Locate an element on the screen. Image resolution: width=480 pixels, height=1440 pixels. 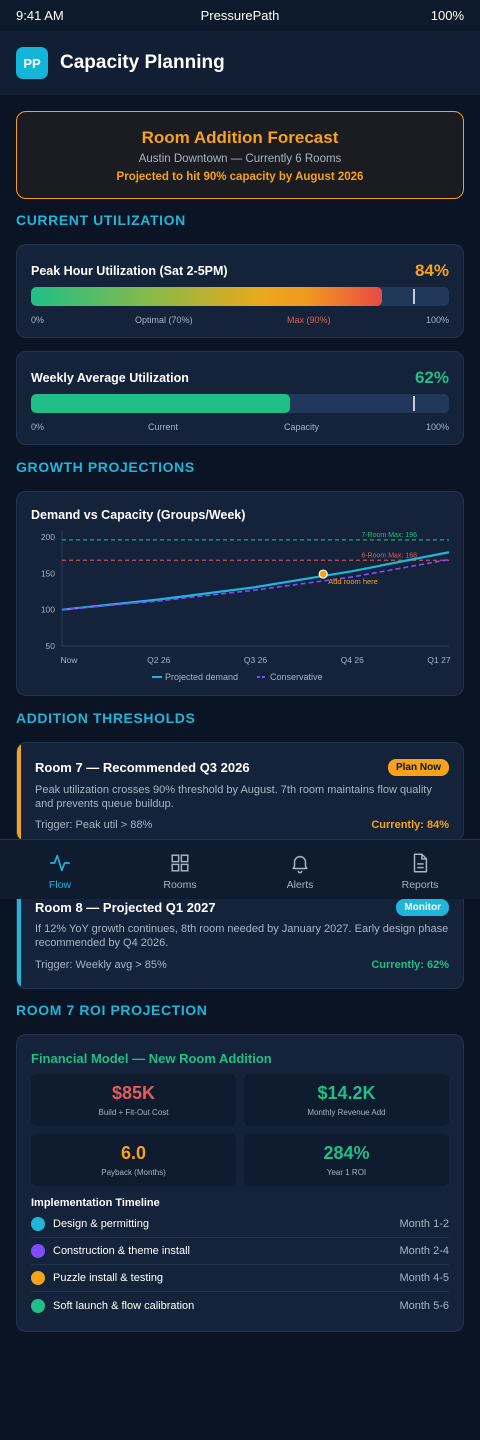
nav-label-flow: Flow is located at coordinates (60, 885).